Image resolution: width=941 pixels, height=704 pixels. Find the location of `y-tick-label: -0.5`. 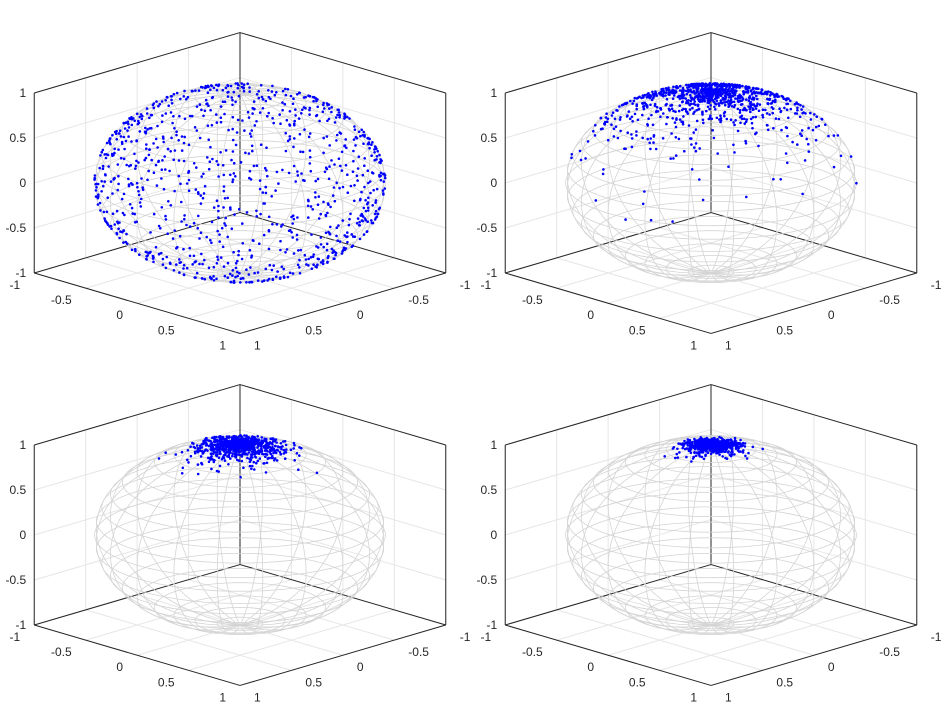

y-tick-label: -0.5 is located at coordinates (61, 300).